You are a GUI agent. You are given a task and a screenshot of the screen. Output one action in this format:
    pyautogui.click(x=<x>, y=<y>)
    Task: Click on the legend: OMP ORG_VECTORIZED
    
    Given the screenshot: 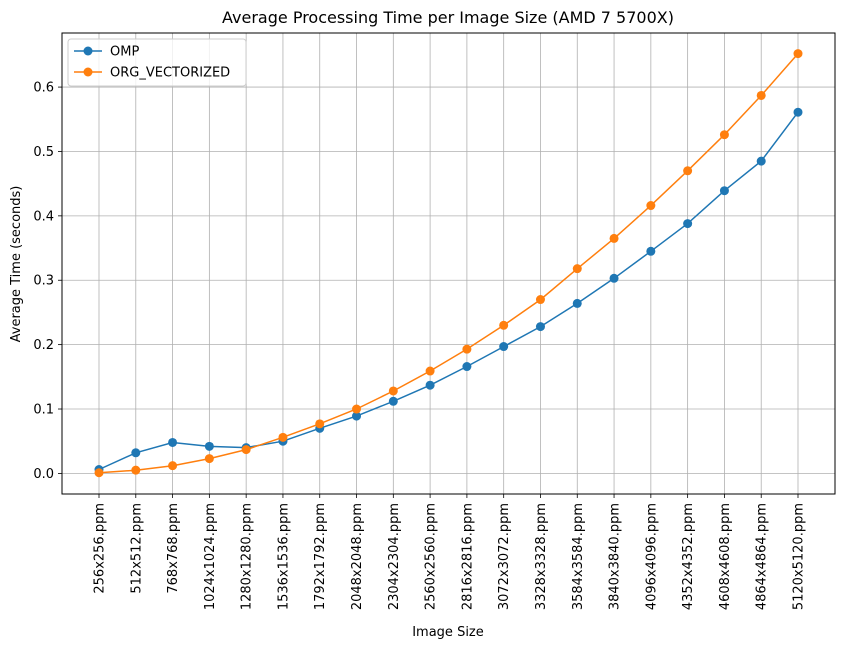 What is the action you would take?
    pyautogui.click(x=157, y=62)
    